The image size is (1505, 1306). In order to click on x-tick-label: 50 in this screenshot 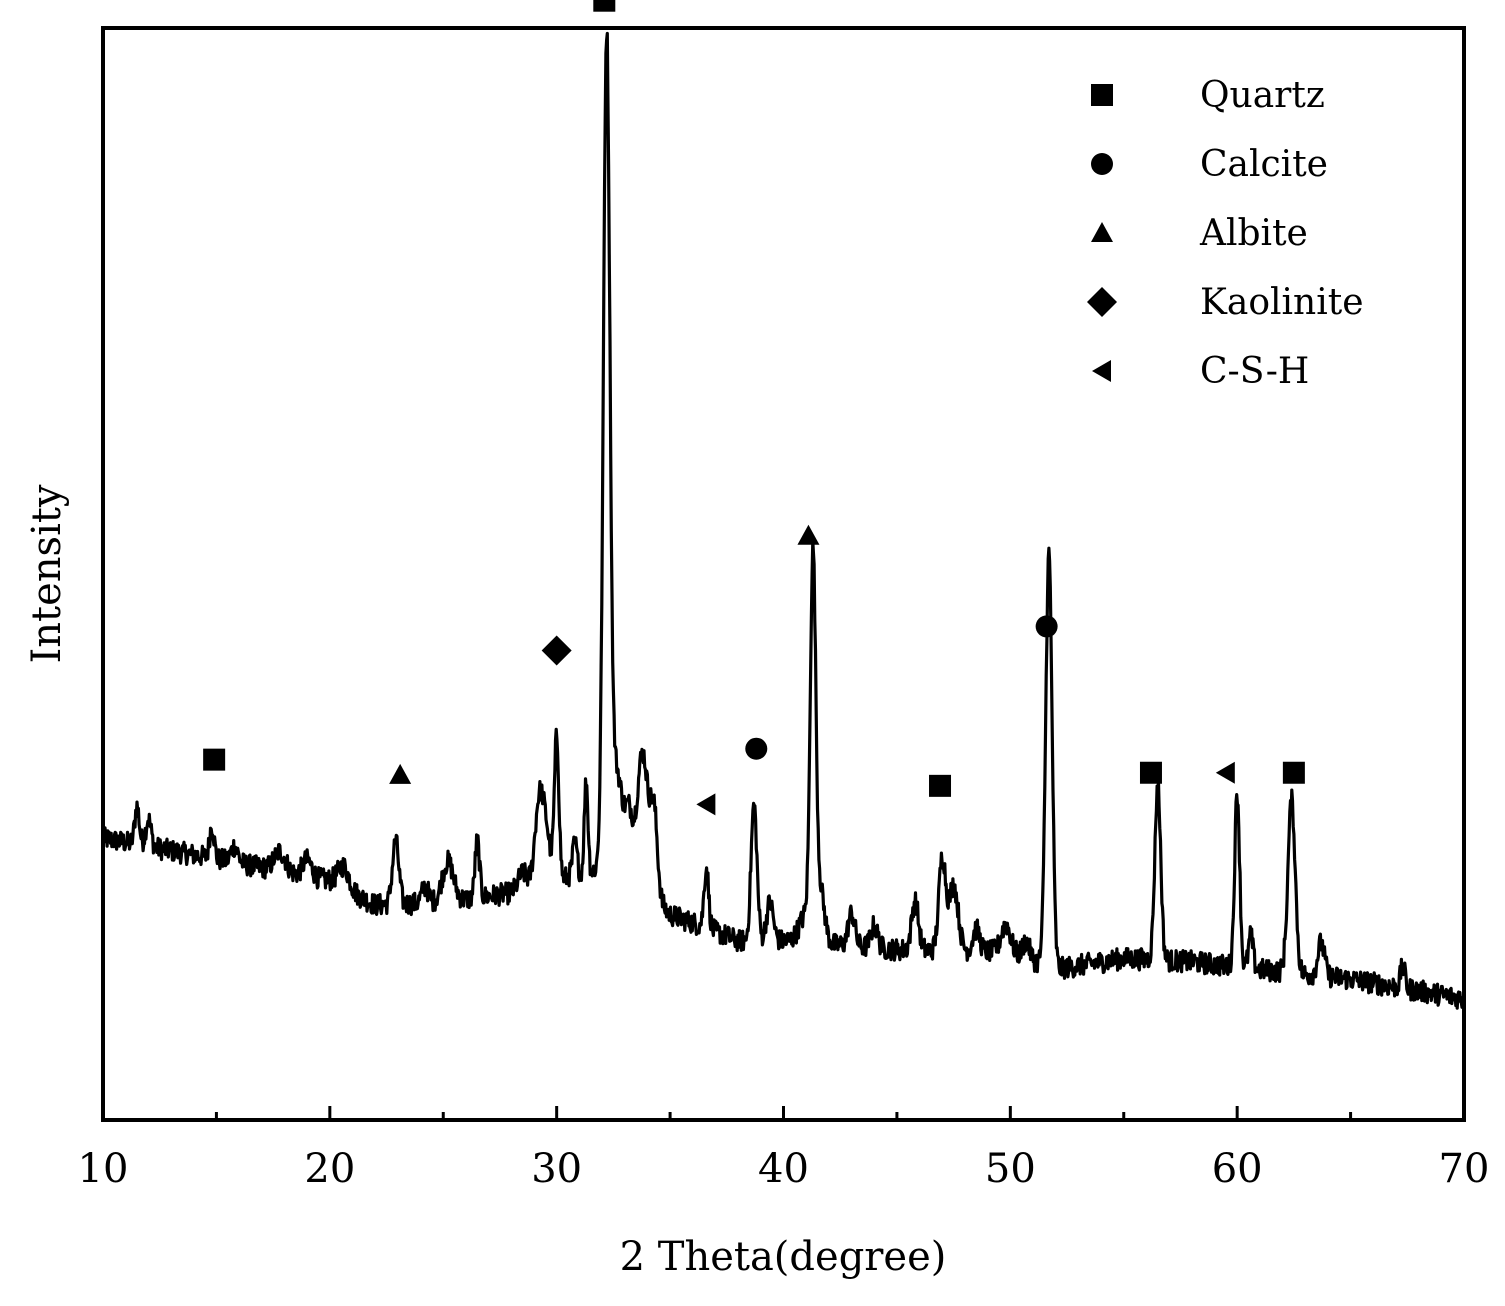, I will do `click(1010, 1169)`.